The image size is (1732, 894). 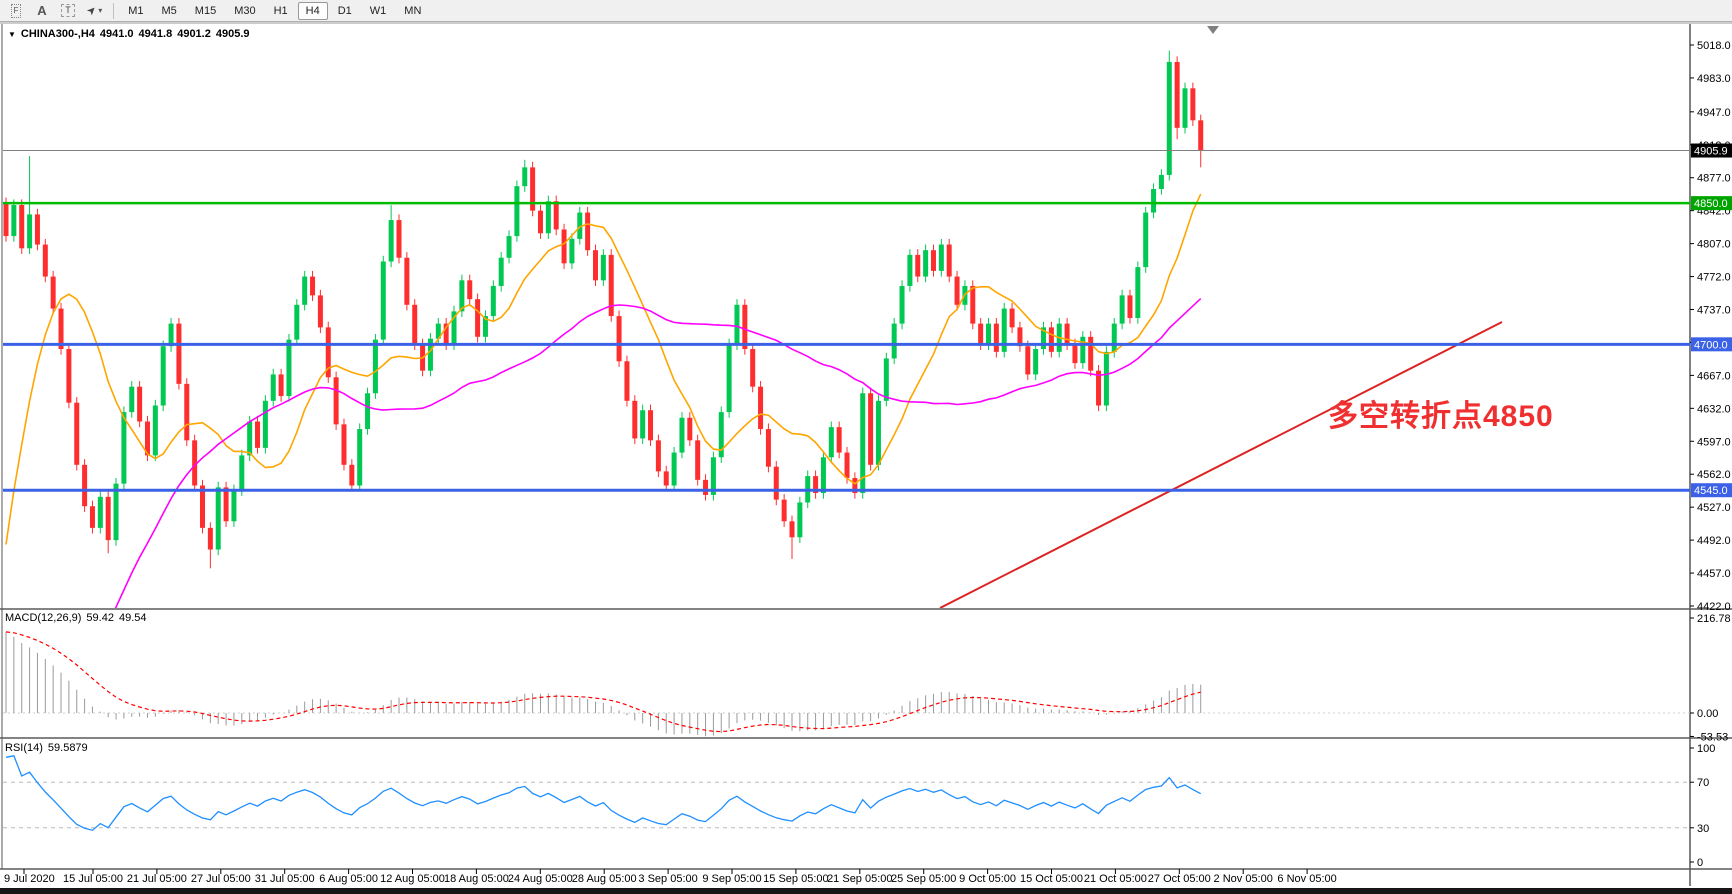 I want to click on toolbar: F A T ➤ ▾ M1 M5 M15 M30 H1 H4 D1 W1 MN, so click(x=866, y=11).